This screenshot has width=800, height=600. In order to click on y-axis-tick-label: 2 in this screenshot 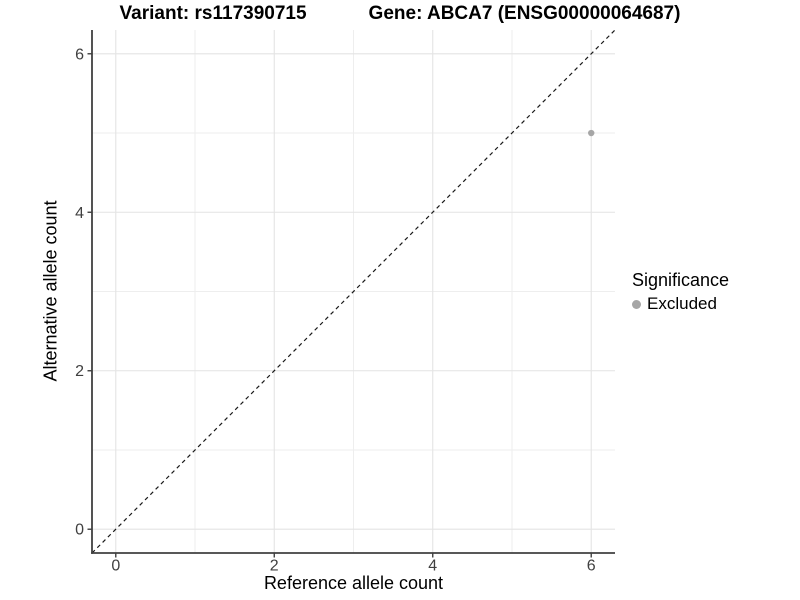, I will do `click(79, 371)`.